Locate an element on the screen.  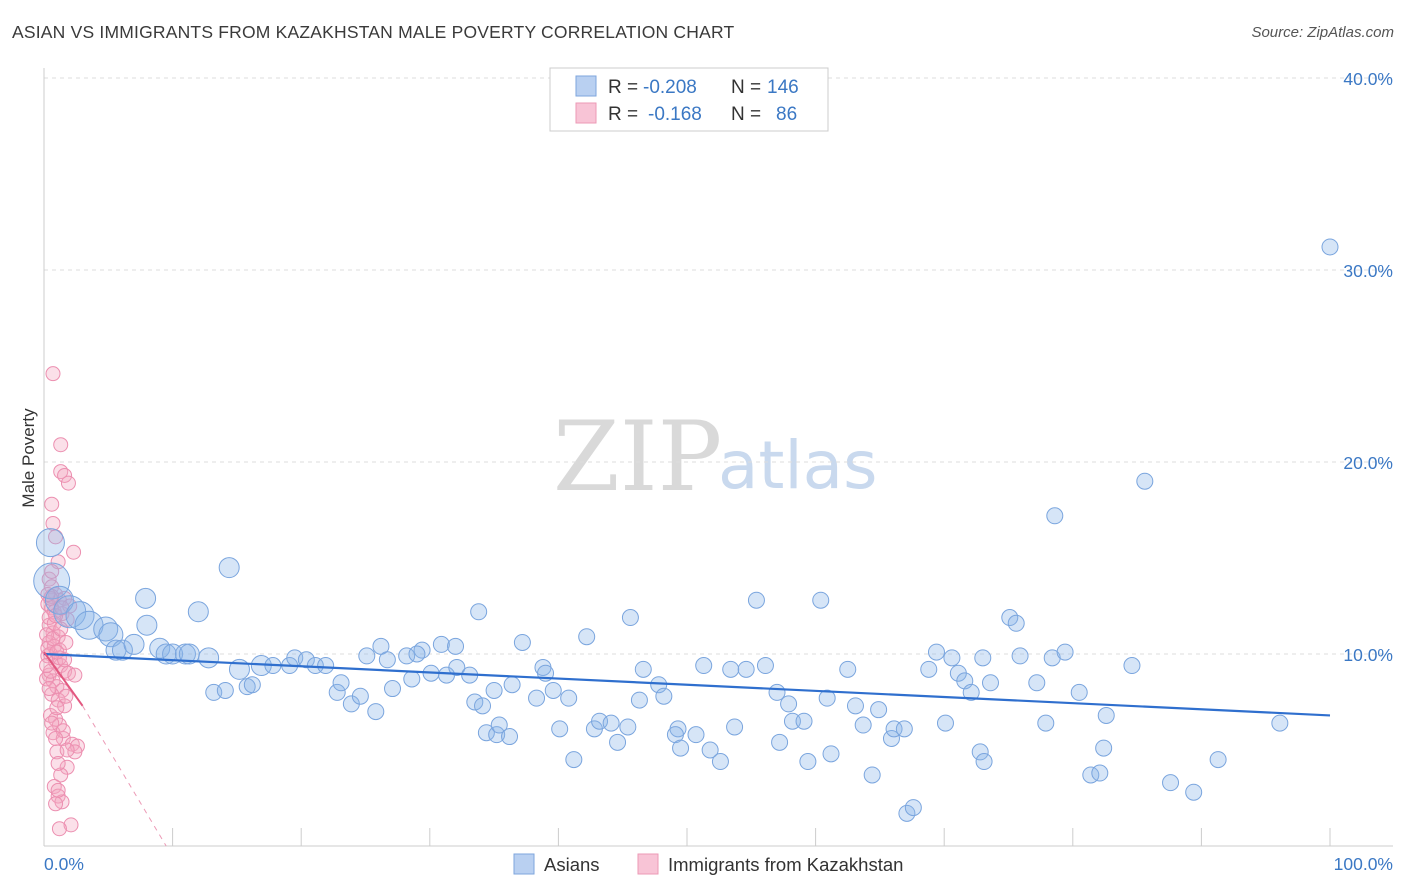
trend-line-kazakhstan-extension is located at coordinates (124, 776).